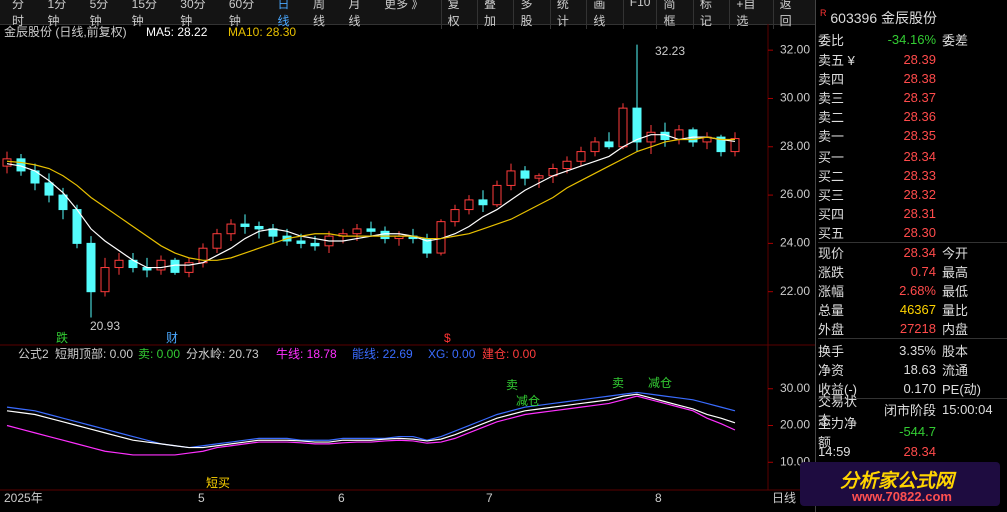  Describe the element at coordinates (105, 326) in the screenshot. I see `annotation: 20.93` at that location.